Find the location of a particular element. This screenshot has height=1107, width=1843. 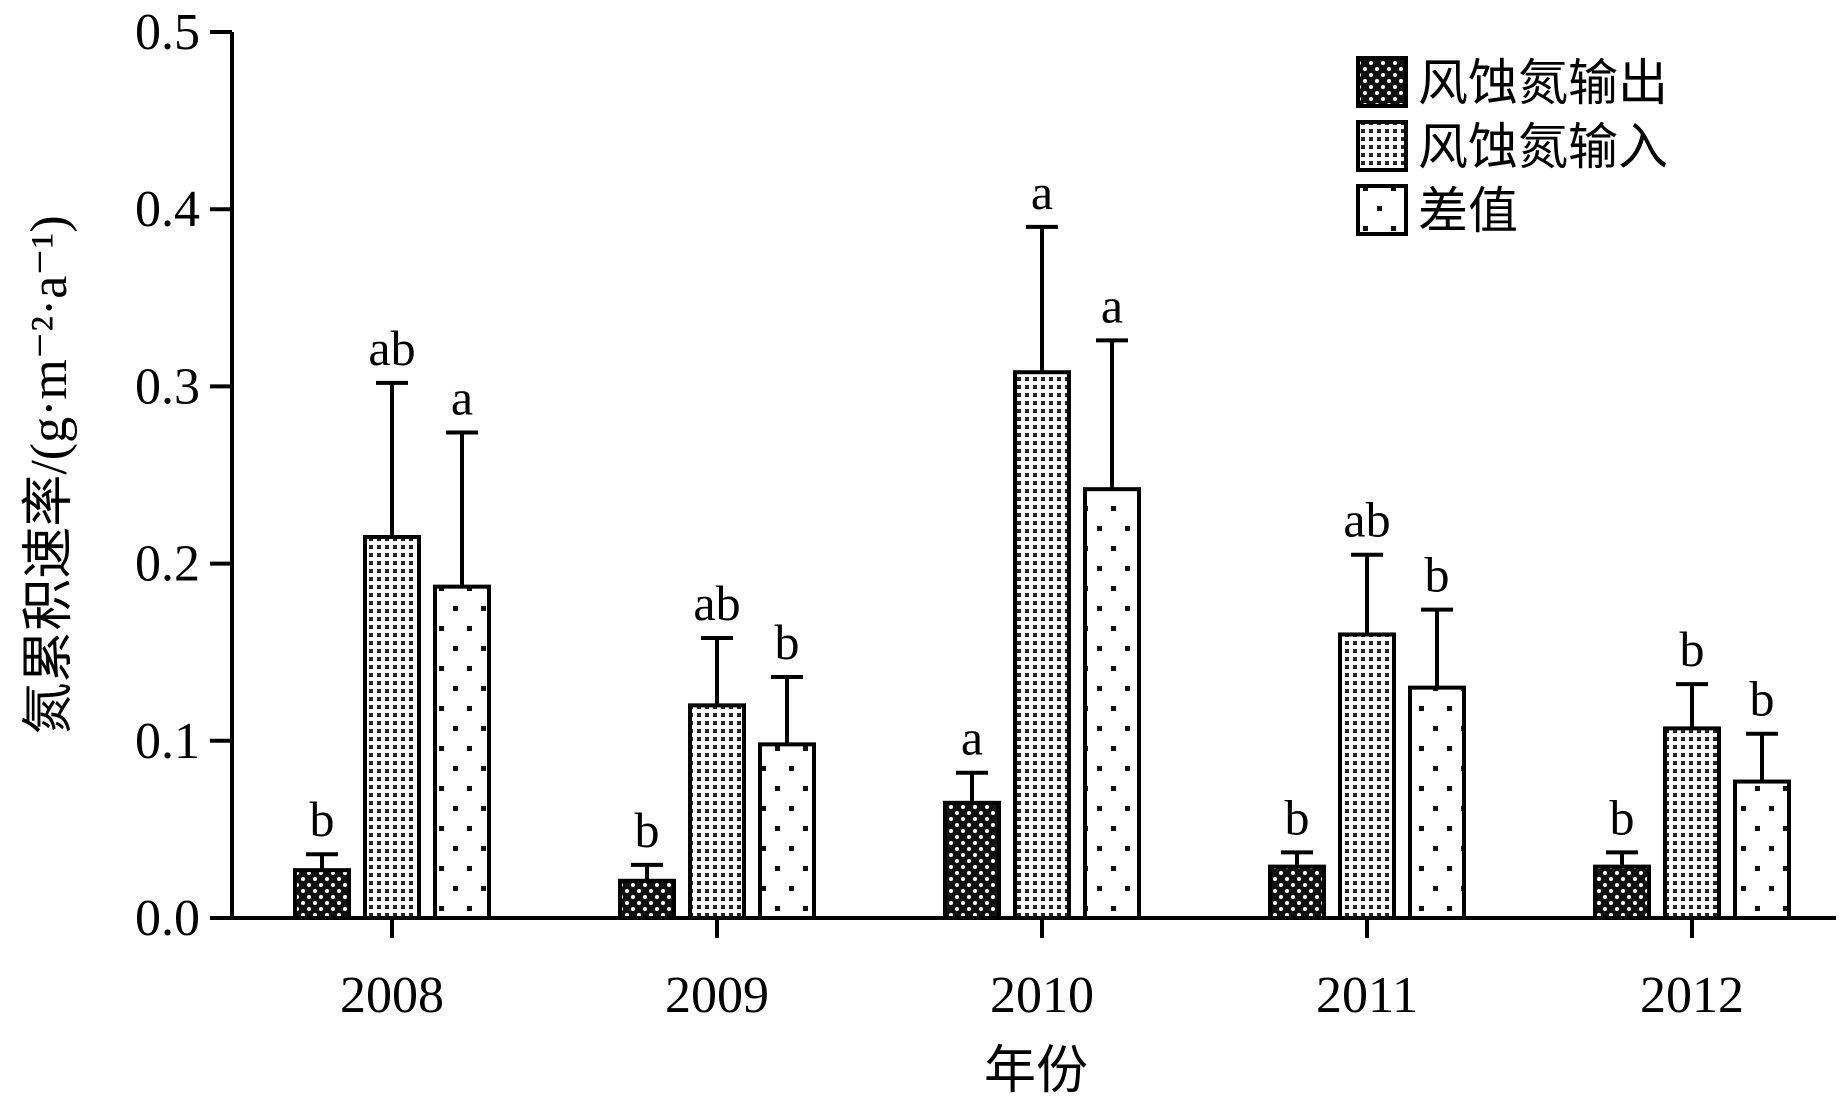

x-tick-label: 2009 is located at coordinates (717, 995).